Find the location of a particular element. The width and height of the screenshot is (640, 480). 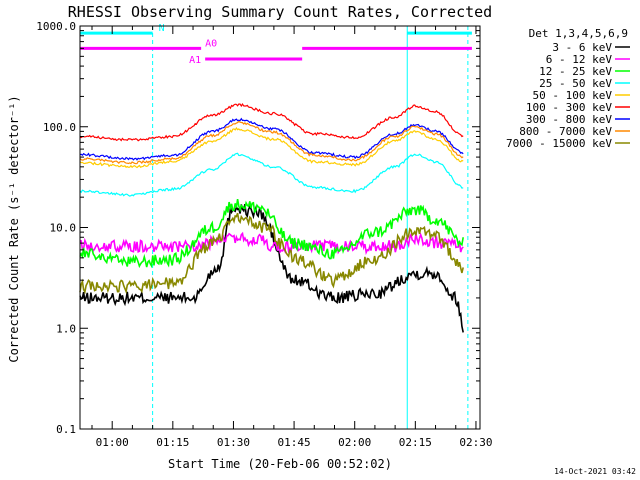

y-tick-label-3: 100.0 is located at coordinates (59, 127).